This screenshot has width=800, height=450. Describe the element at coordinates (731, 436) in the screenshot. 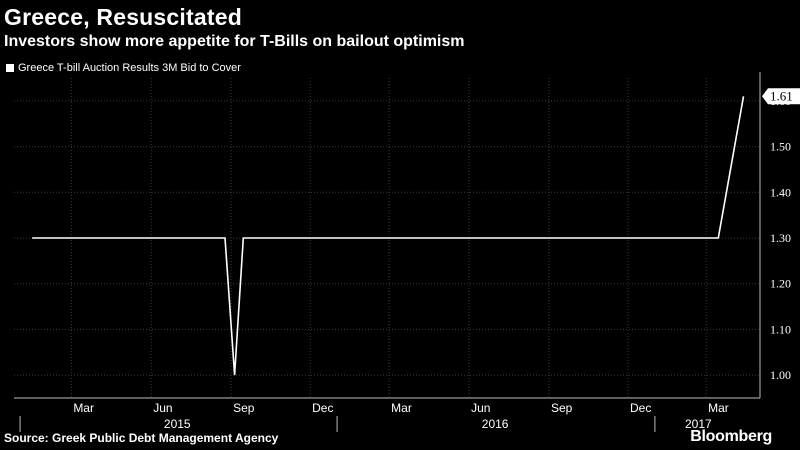

I see `bloomberg-logo: Bloomberg` at that location.